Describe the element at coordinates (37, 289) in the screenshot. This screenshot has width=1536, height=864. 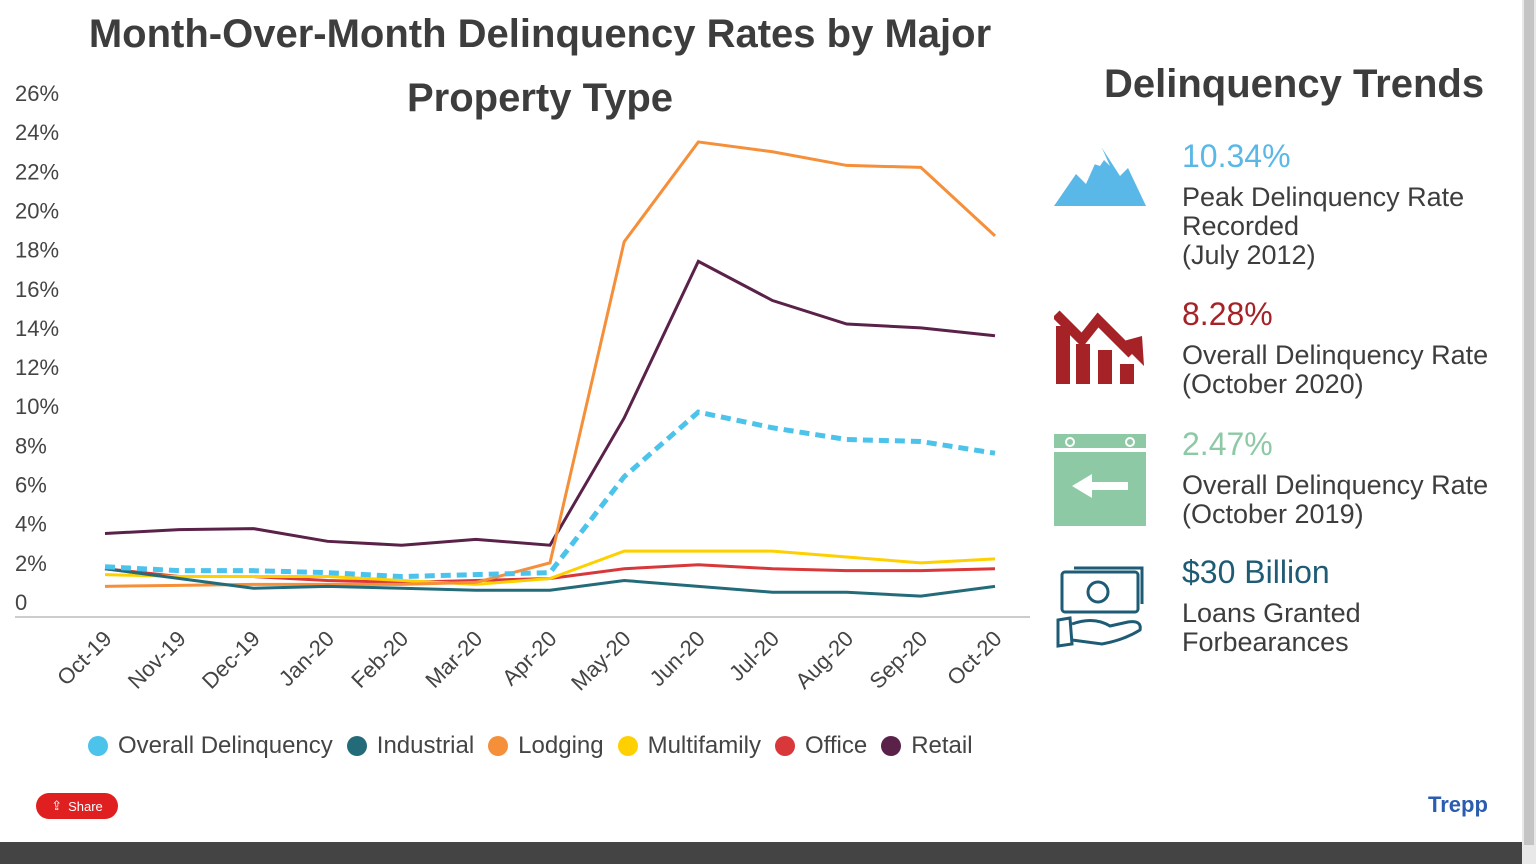
I see `y-tick-label: 16%` at that location.